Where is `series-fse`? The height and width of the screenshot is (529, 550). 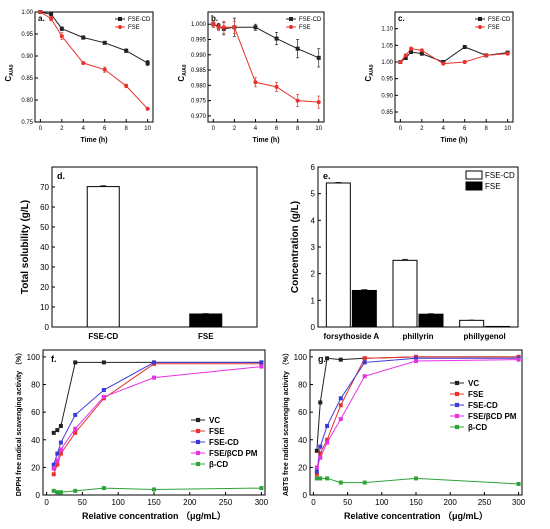 series-fse is located at coordinates (94, 60).